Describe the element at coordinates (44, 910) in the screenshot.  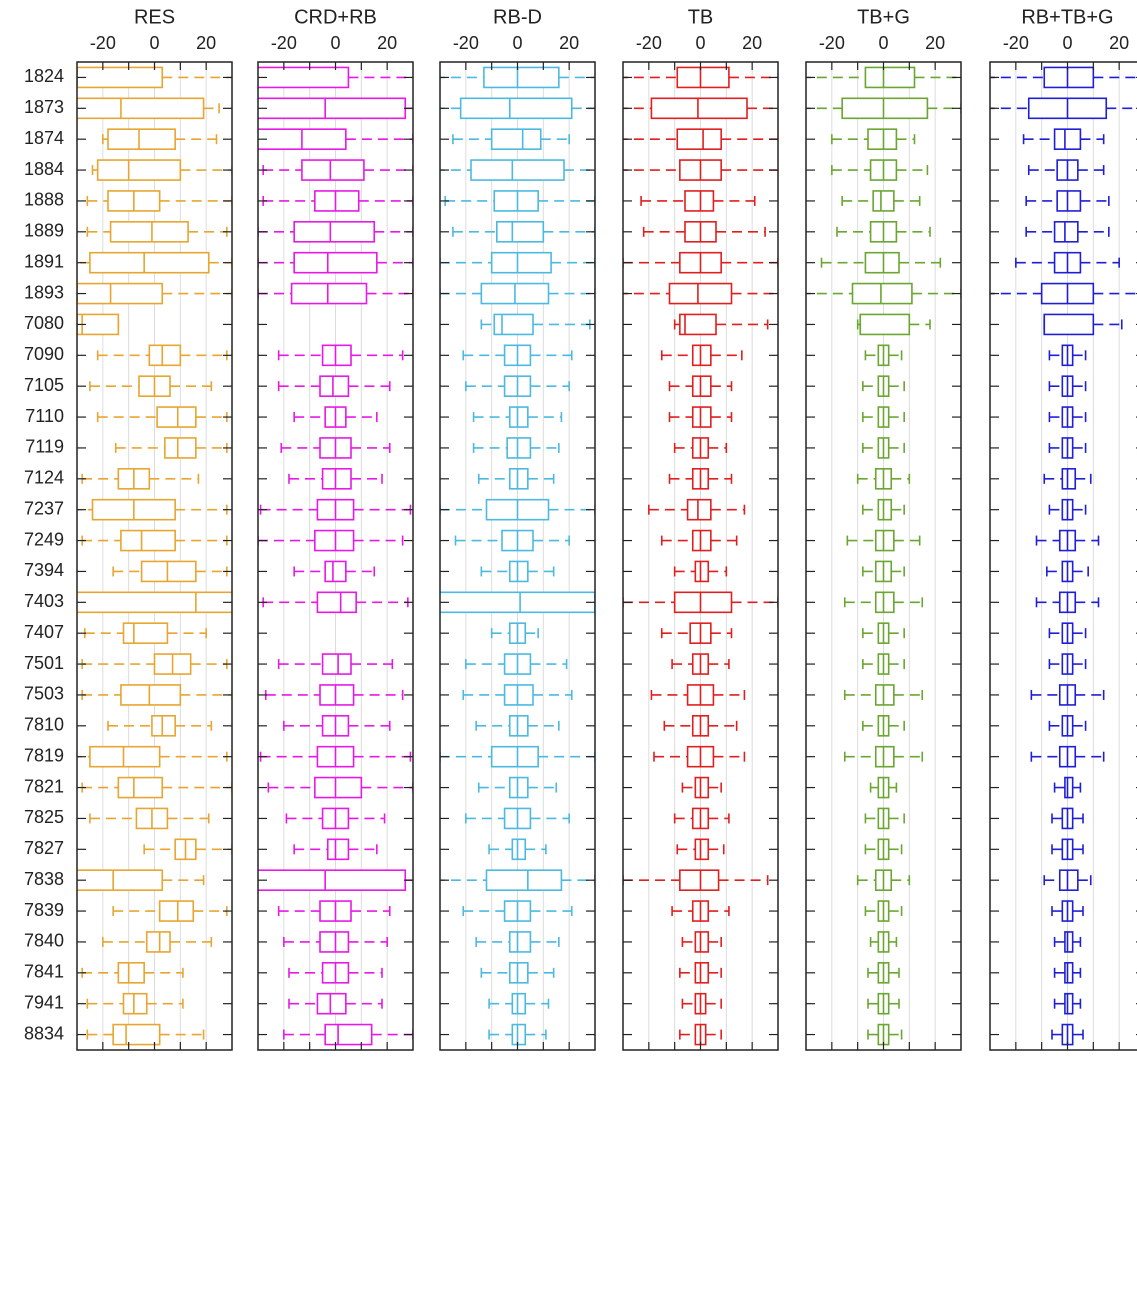
I see `category-label: 7839` at that location.